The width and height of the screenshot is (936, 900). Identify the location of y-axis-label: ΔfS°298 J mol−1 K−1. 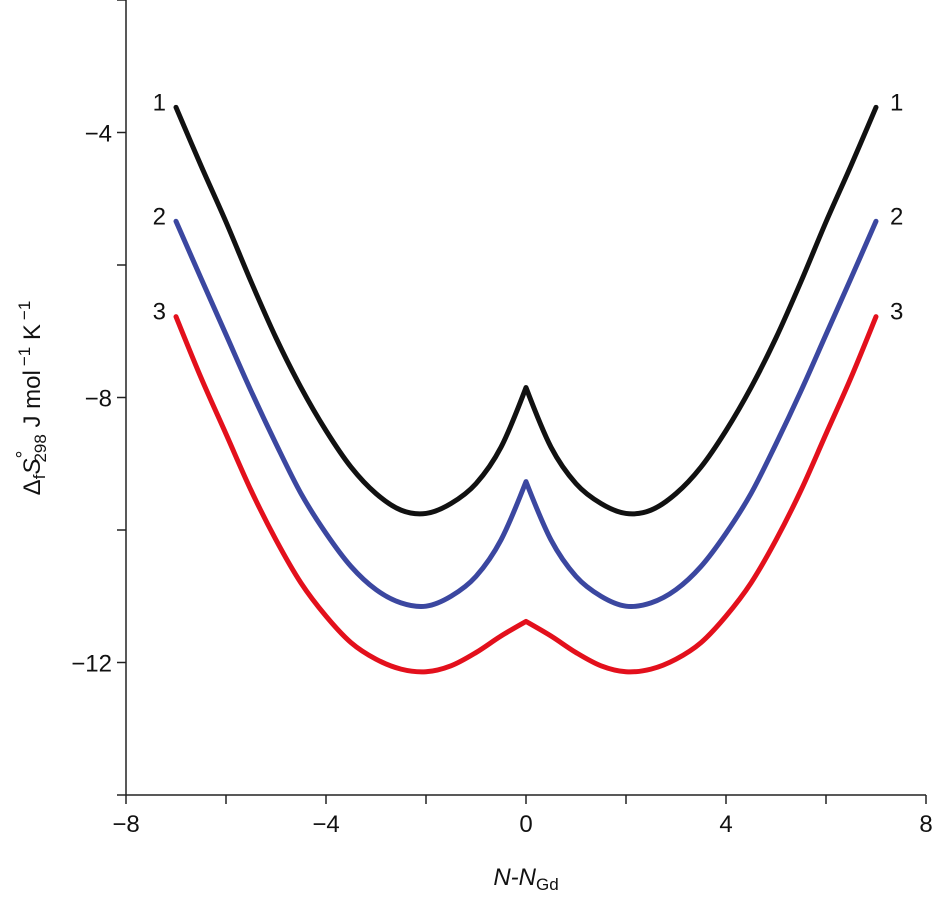
(31, 398).